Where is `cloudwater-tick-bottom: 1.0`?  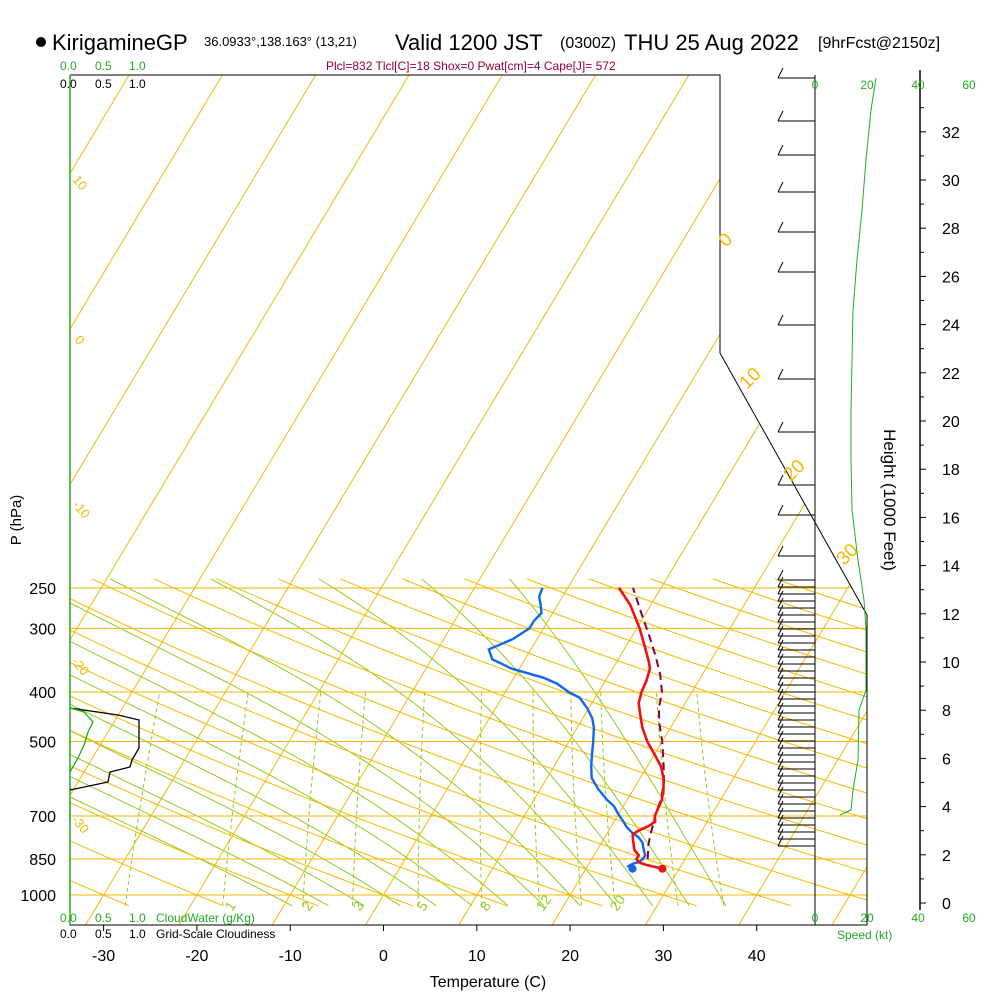 cloudwater-tick-bottom: 1.0 is located at coordinates (137, 918).